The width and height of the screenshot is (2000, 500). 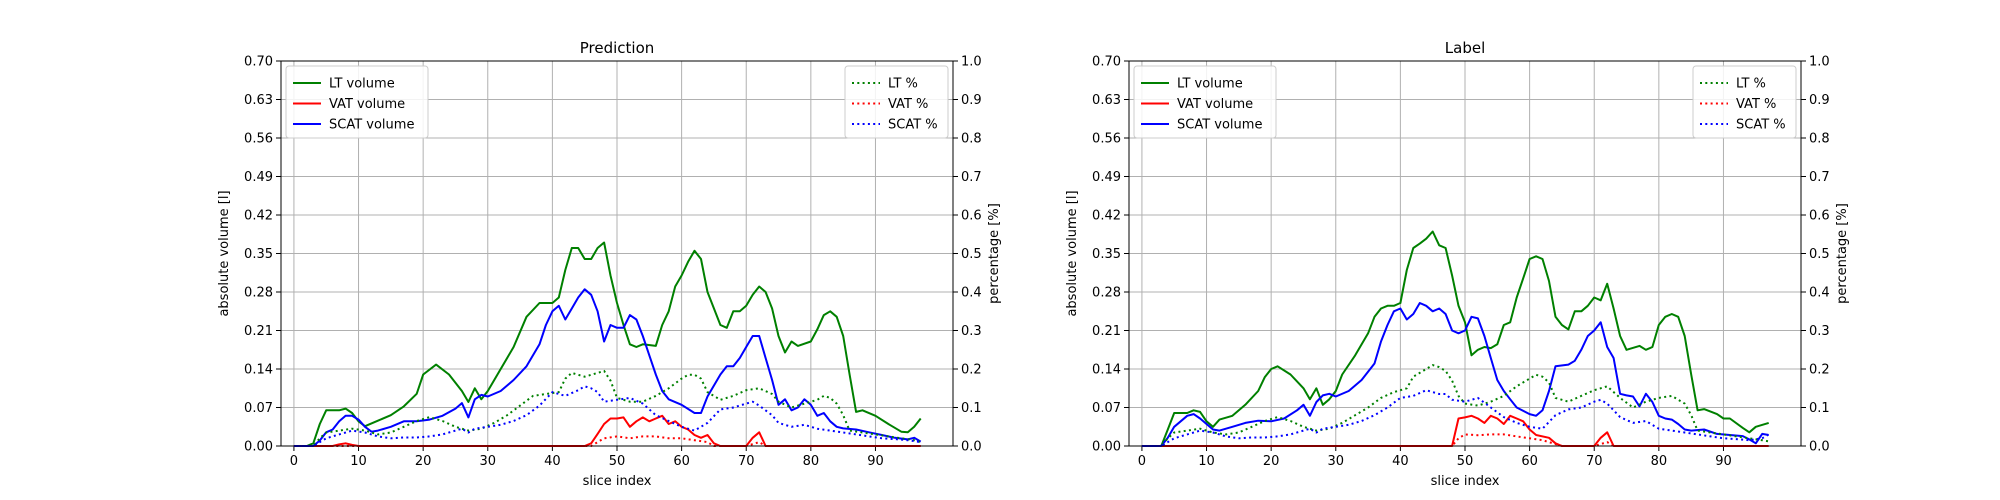 I want to click on y2-tick-label: 0.5, so click(x=971, y=254).